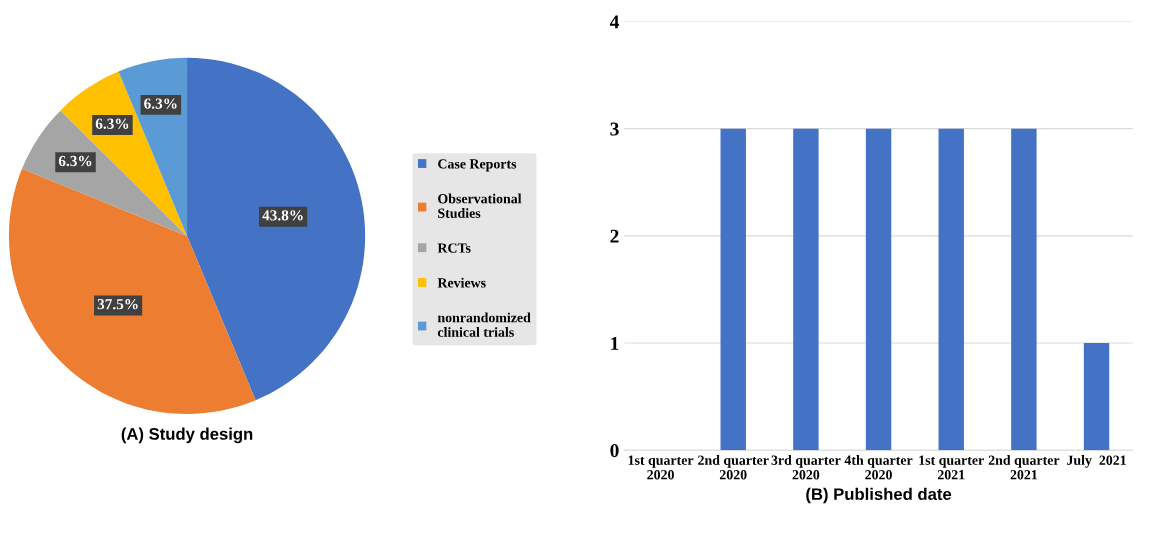 This screenshot has height=536, width=1156. What do you see at coordinates (806, 467) in the screenshot?
I see `x-tick-label: 3rd quarter 2020` at bounding box center [806, 467].